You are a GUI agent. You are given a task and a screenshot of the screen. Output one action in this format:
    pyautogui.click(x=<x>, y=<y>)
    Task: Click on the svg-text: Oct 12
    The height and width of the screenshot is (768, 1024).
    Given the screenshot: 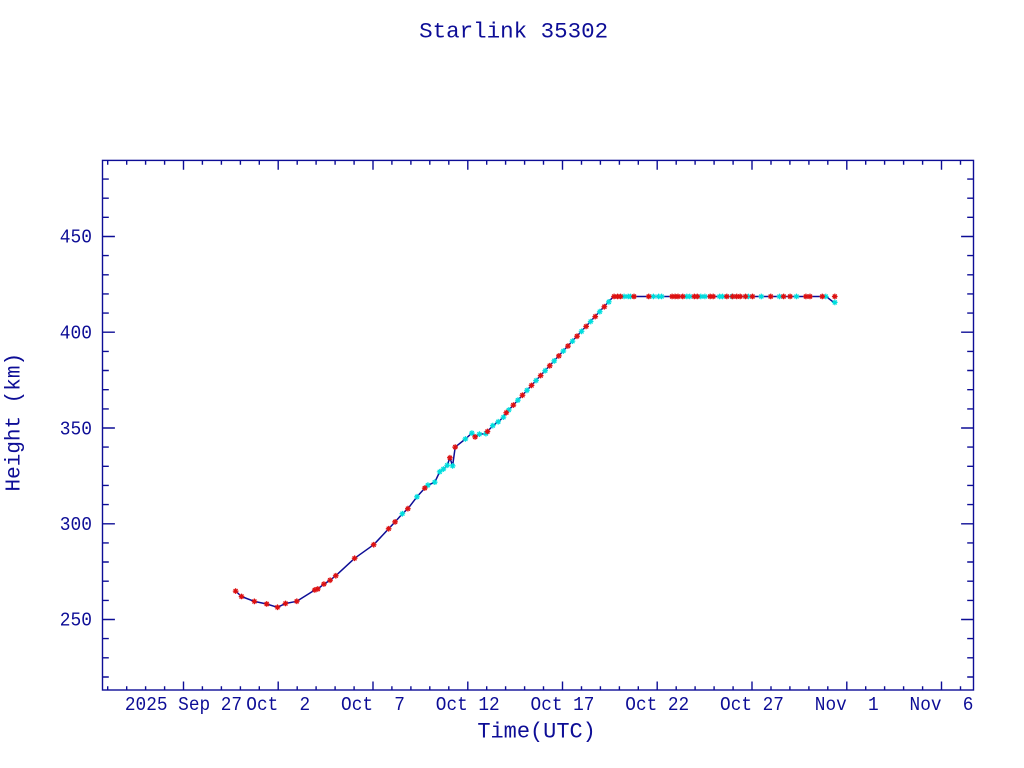 What is the action you would take?
    pyautogui.click(x=468, y=705)
    